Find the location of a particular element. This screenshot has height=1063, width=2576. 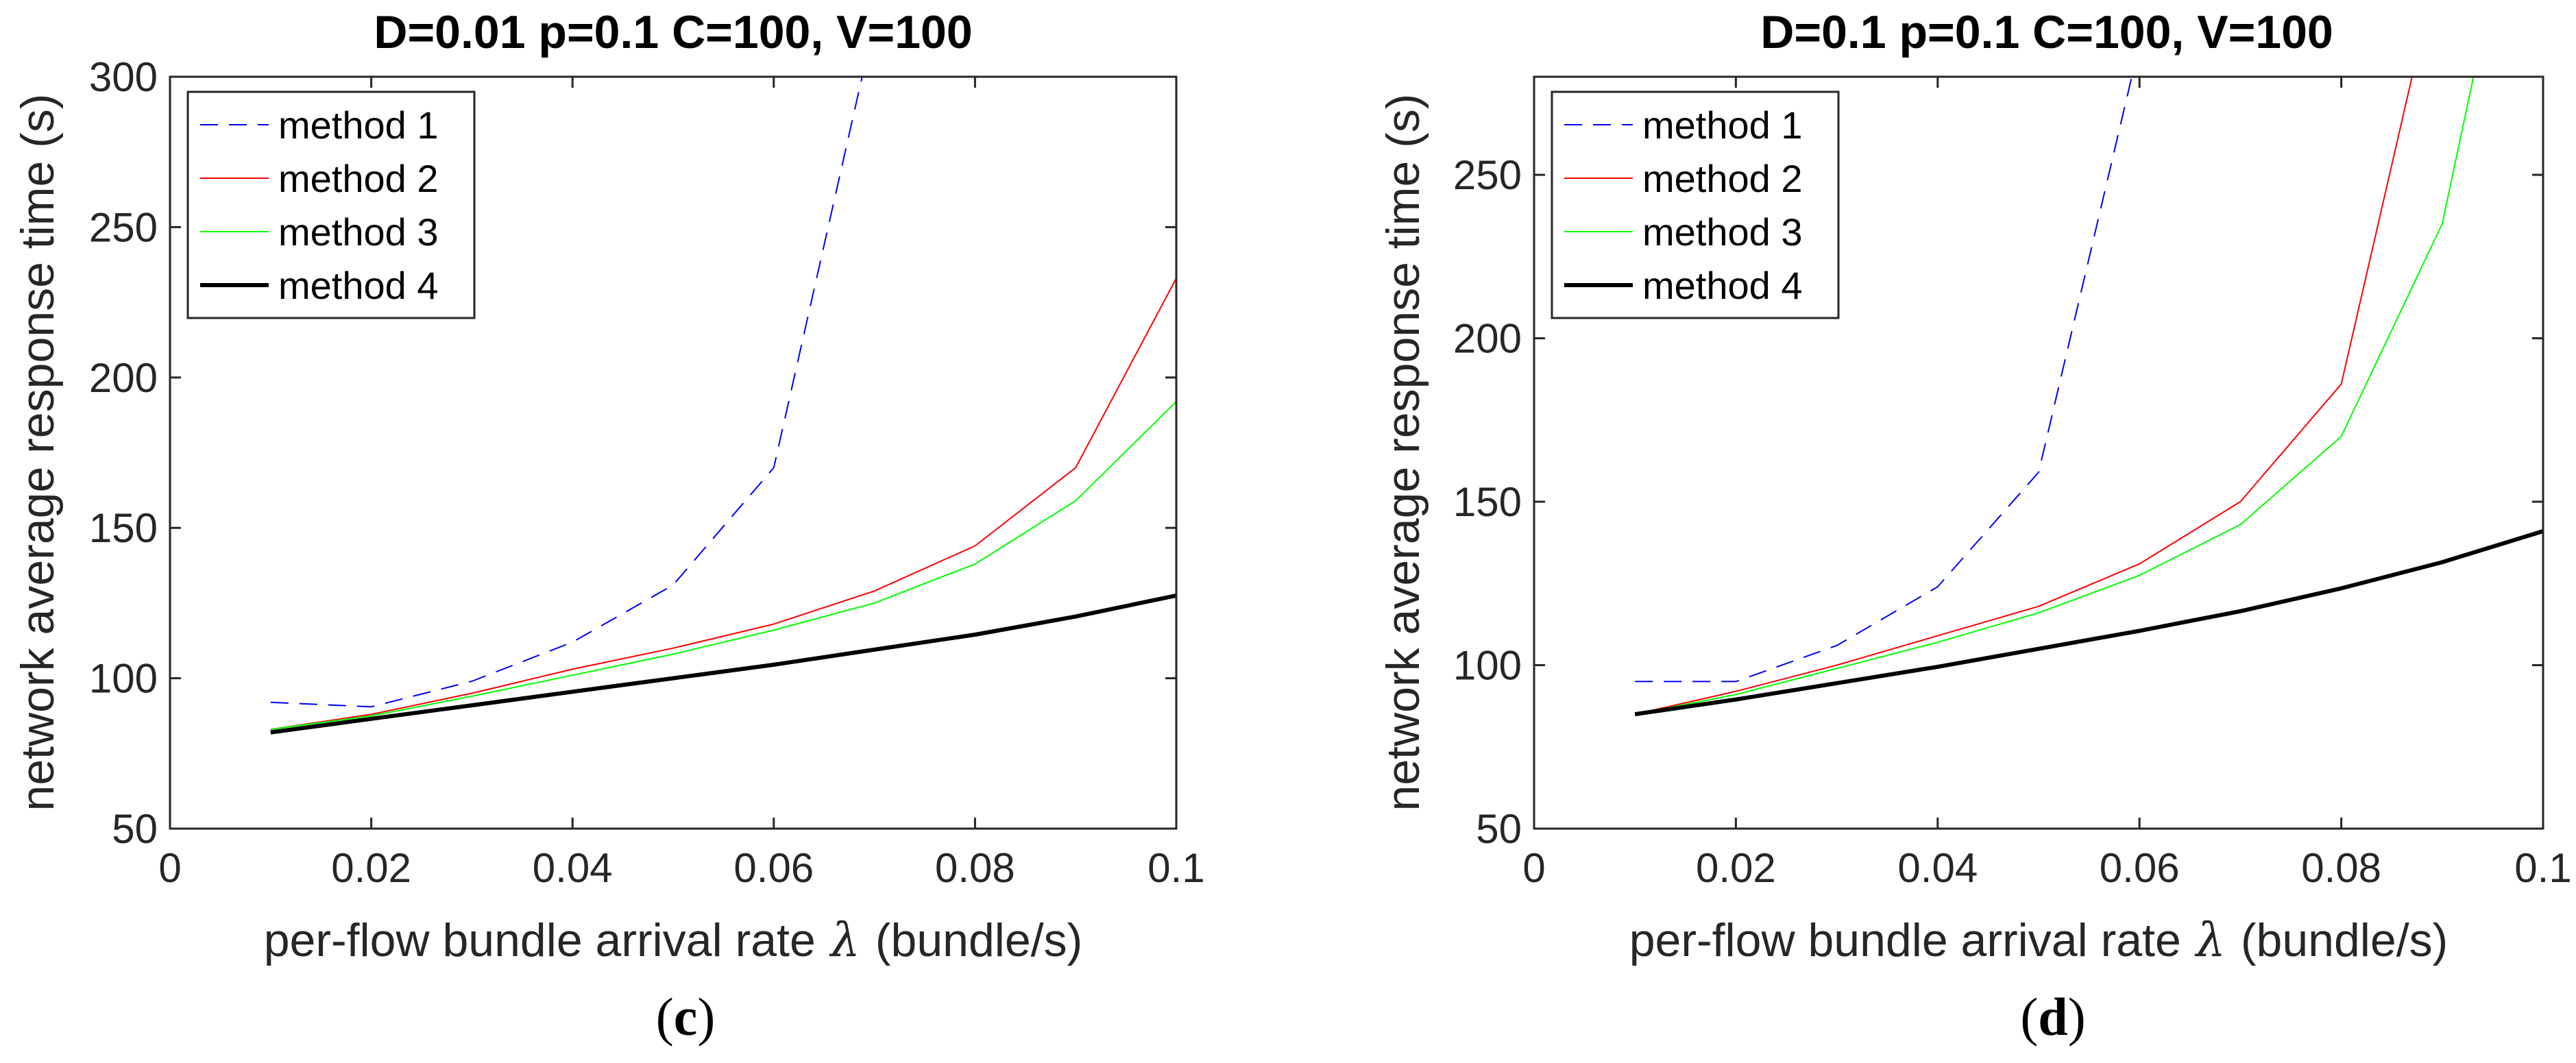

chart-title: D=0.1 p=0.1 C=100, V=100 is located at coordinates (2046, 32).